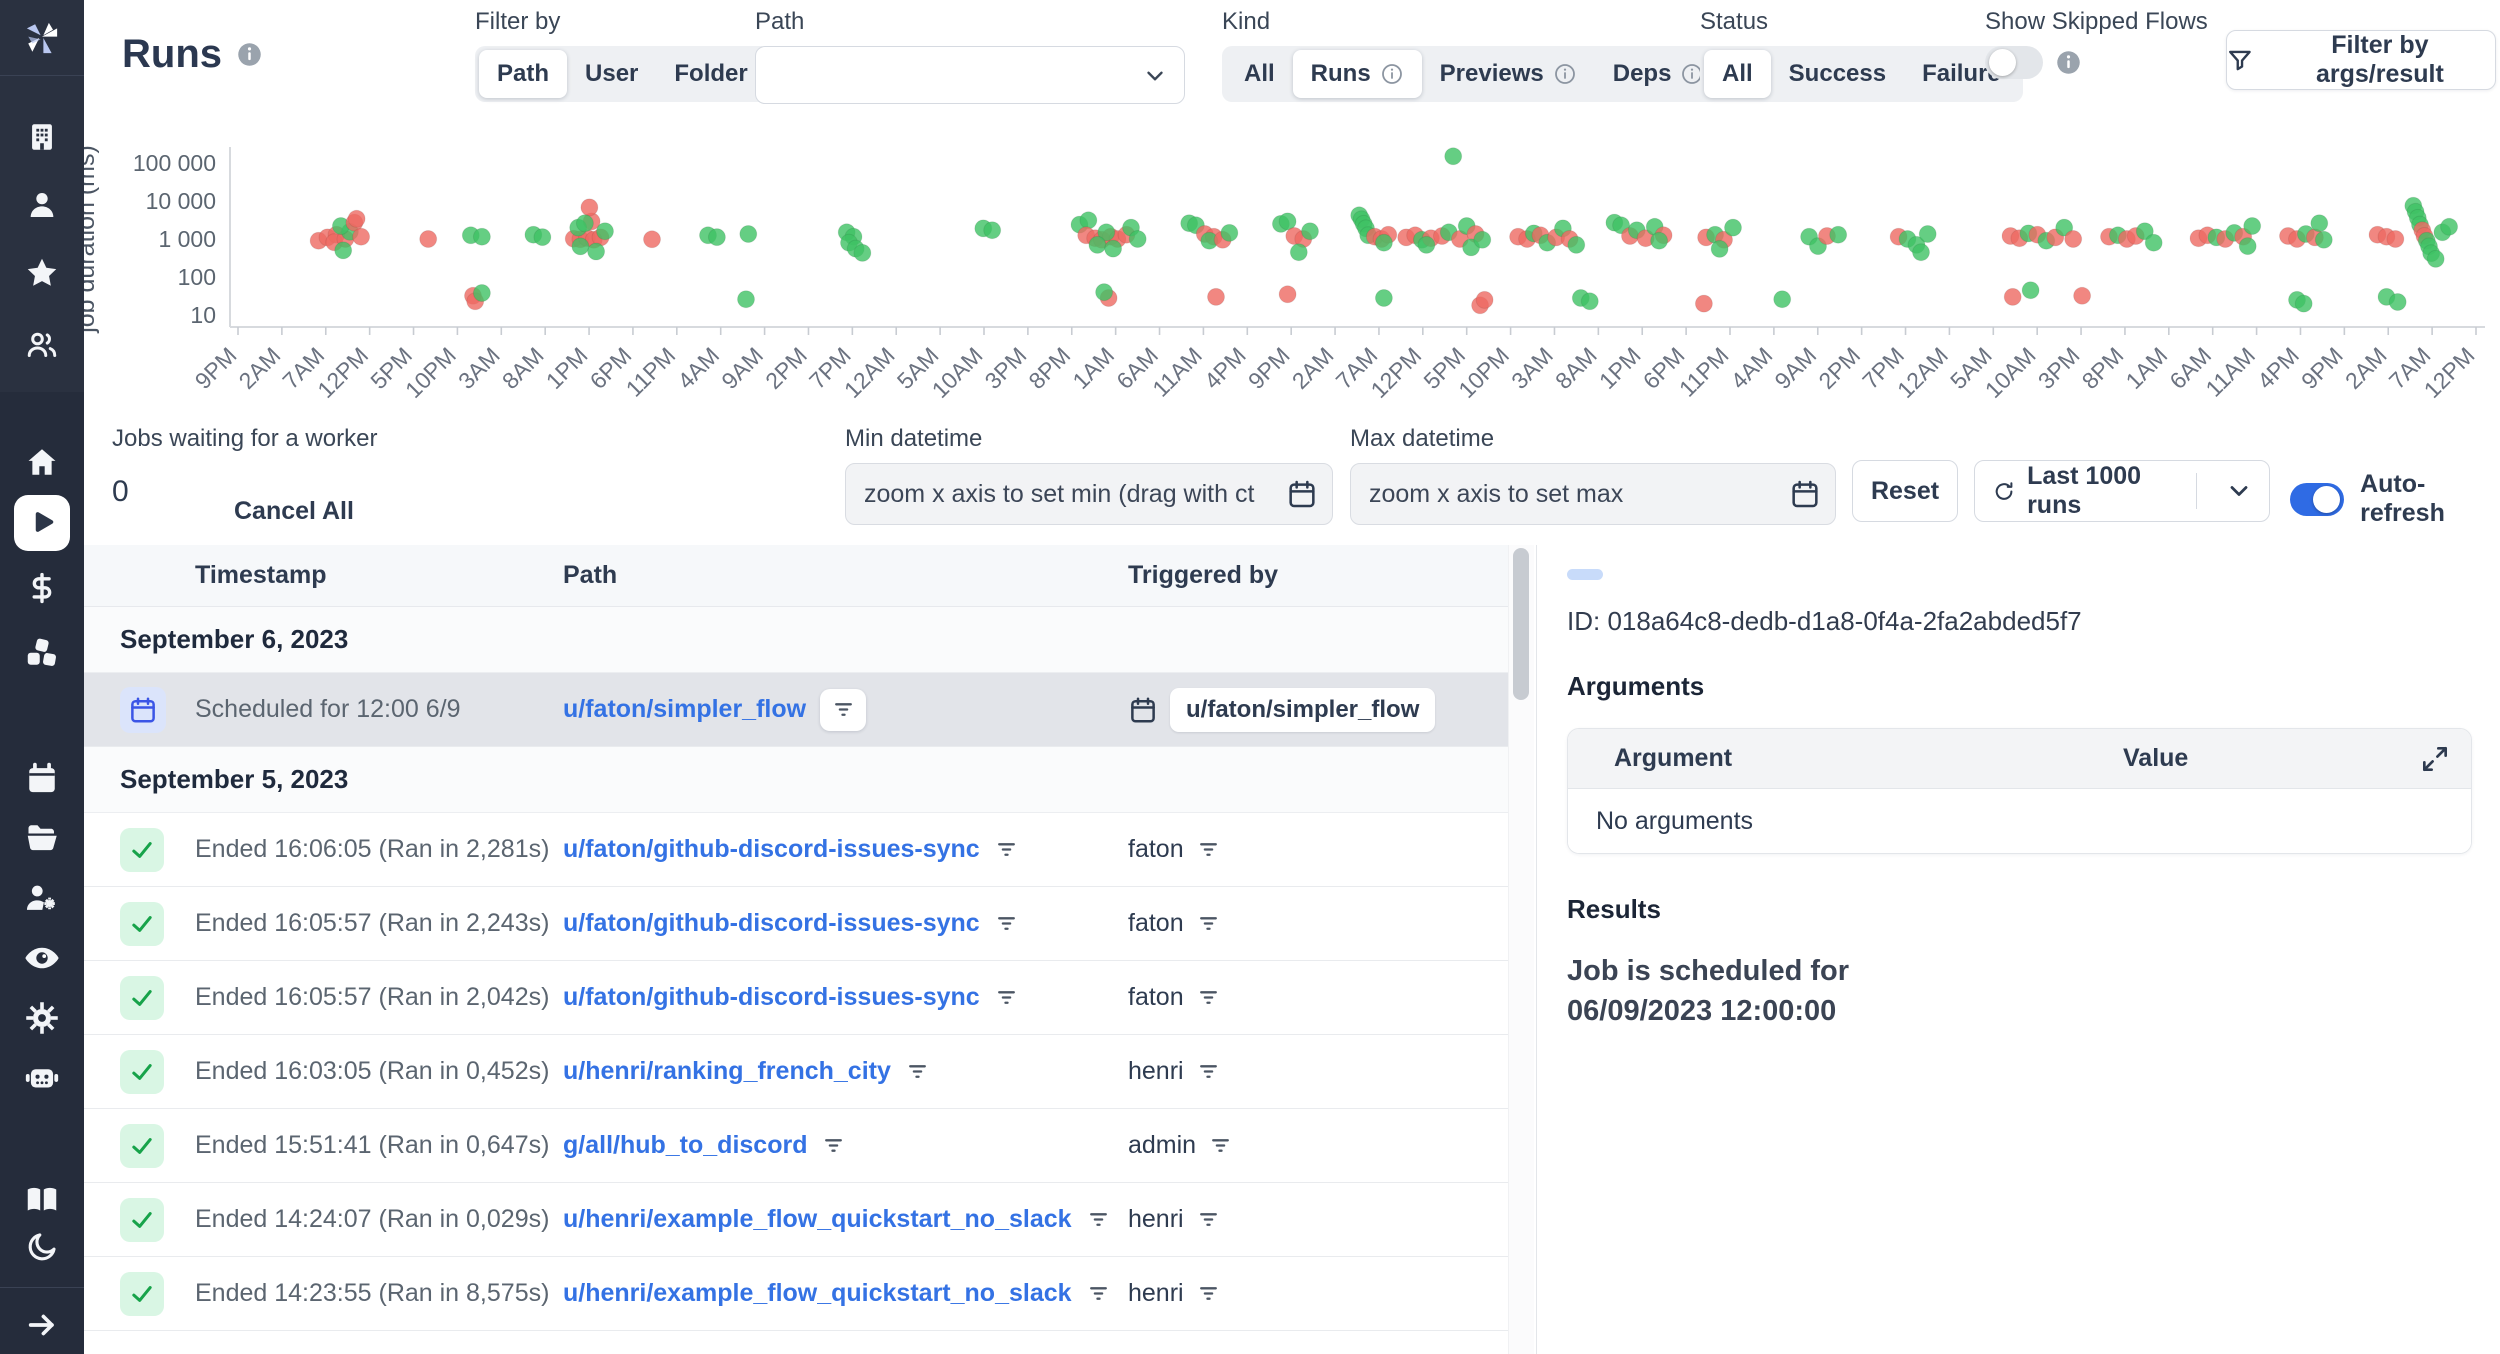 Image resolution: width=2500 pixels, height=1354 pixels. I want to click on date-group-header: September 6, 2023, so click(796, 640).